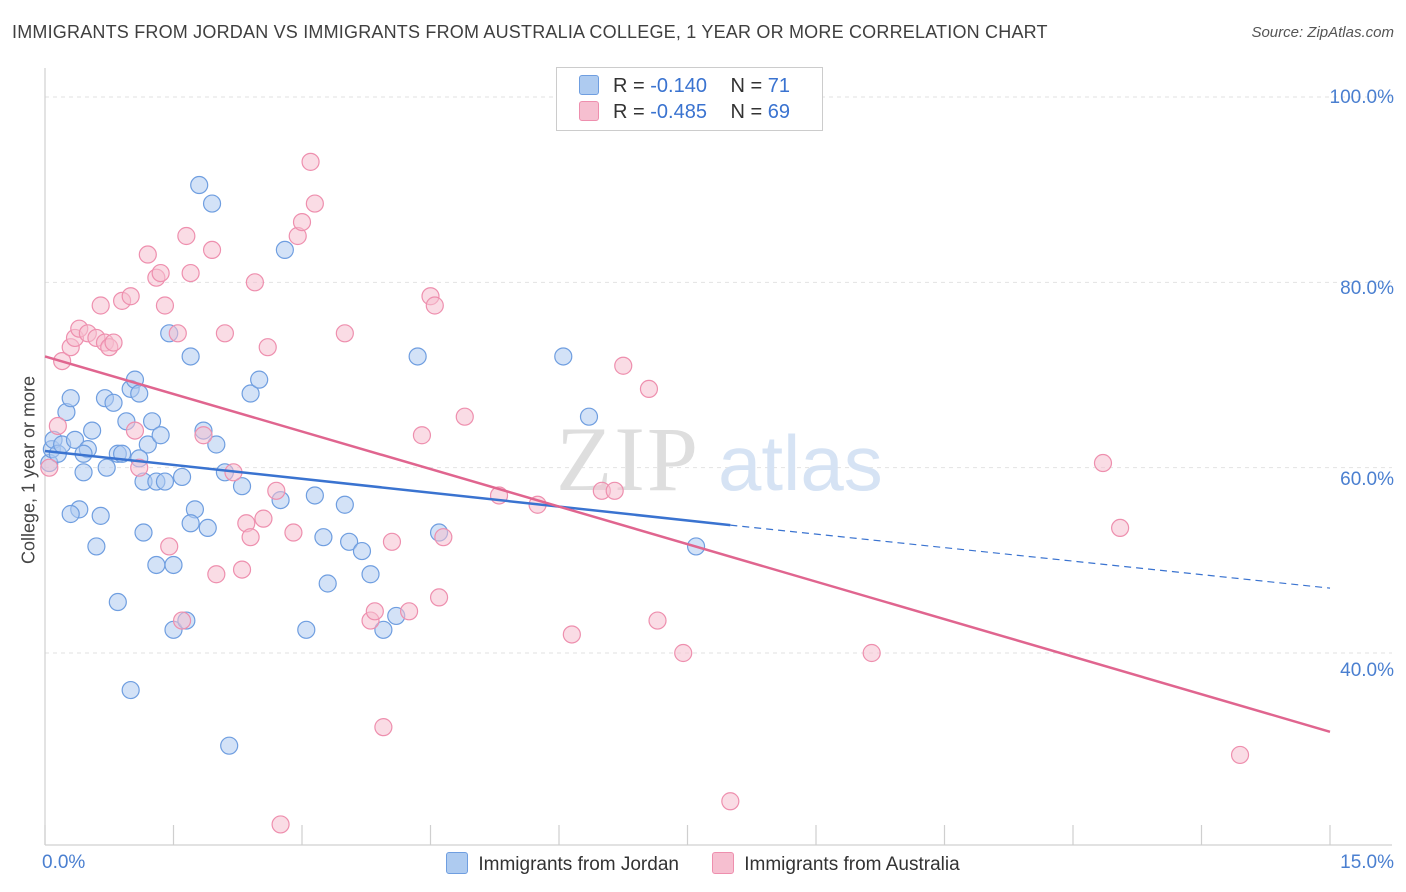 The image size is (1406, 892). Describe the element at coordinates (746, 112) in the screenshot. I see `australia-n-label: N =` at that location.